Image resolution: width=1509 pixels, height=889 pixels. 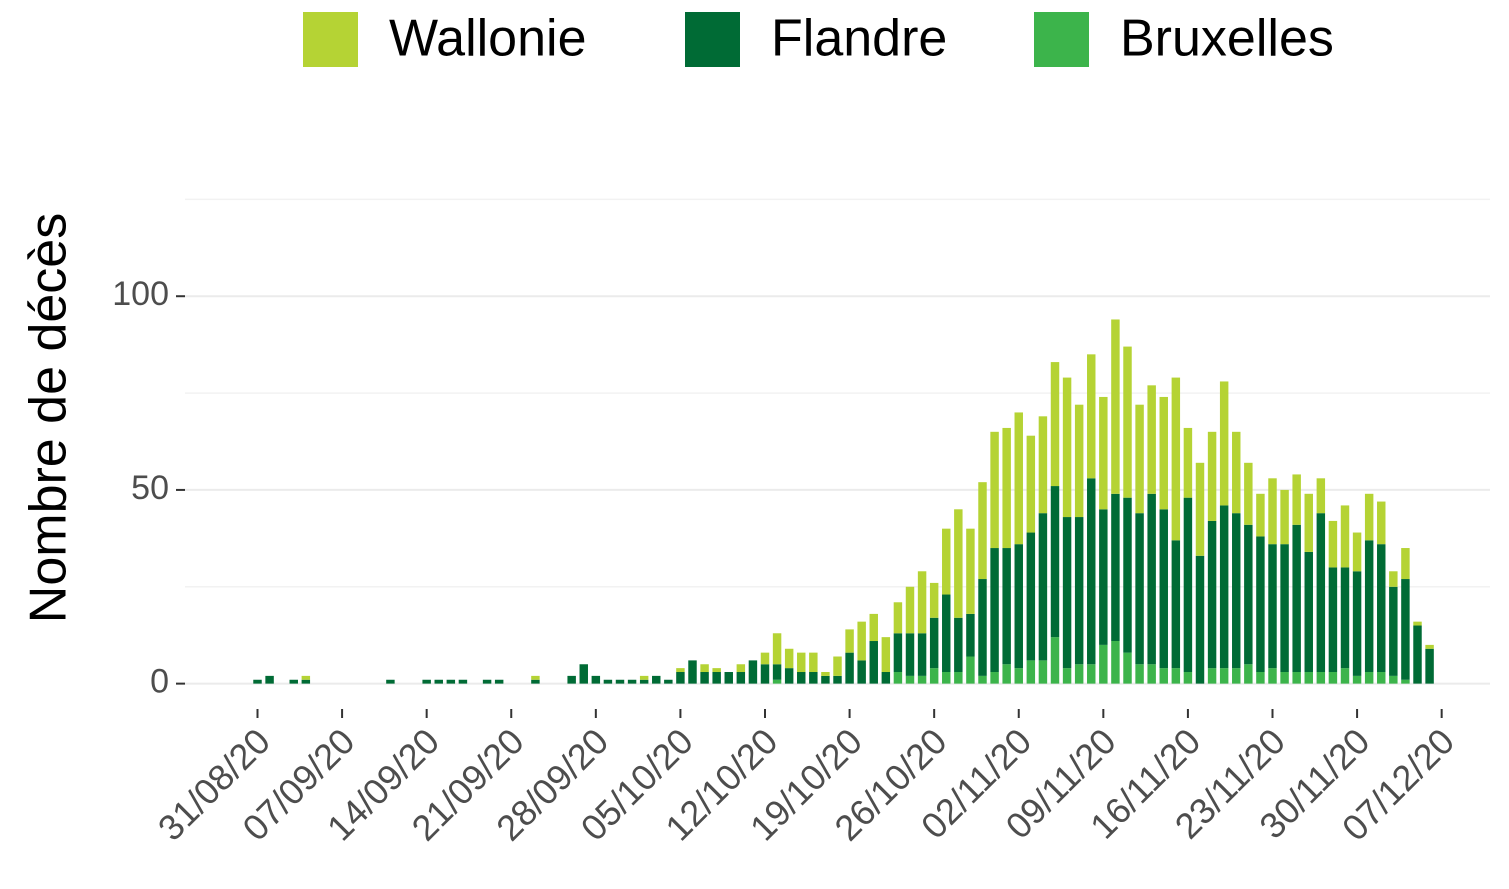 What do you see at coordinates (49, 418) in the screenshot?
I see `y-axis-label: Nombre de décès` at bounding box center [49, 418].